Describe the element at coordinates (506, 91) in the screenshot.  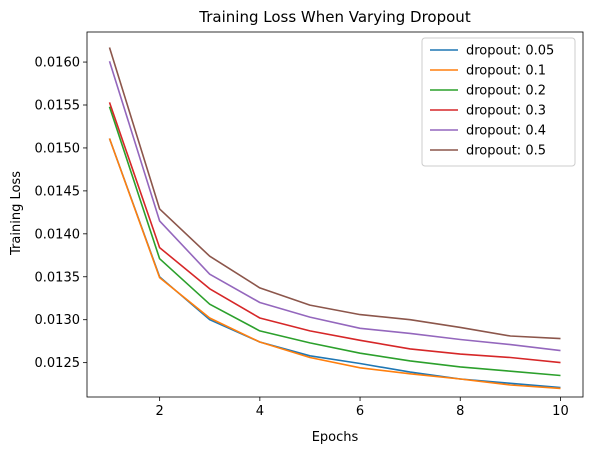
I see `legend-label-2: dropout: 0.2` at that location.